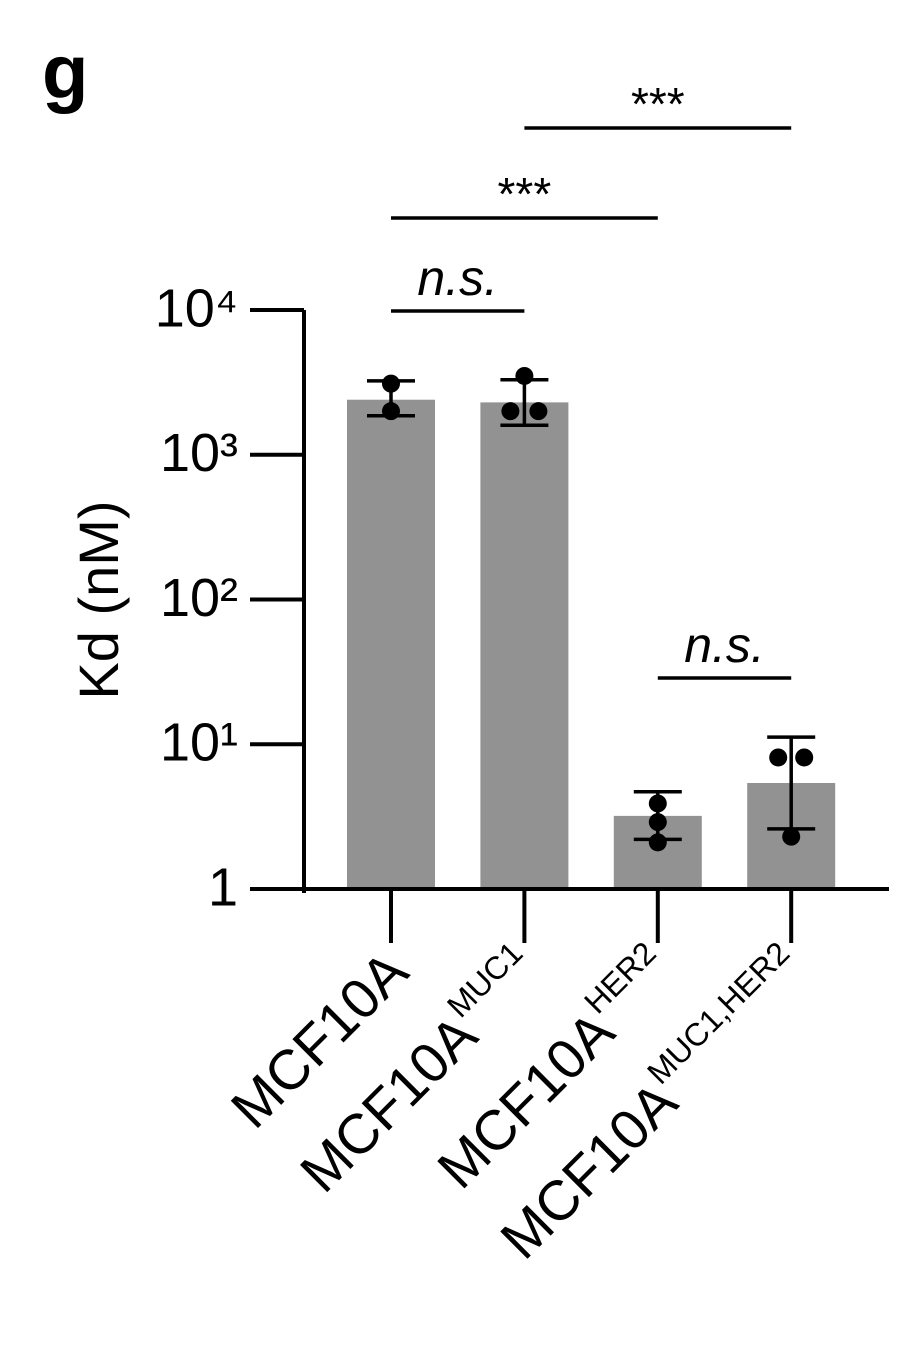 The width and height of the screenshot is (904, 1364). I want to click on y-tick-label: 10⁴, so click(196, 308).